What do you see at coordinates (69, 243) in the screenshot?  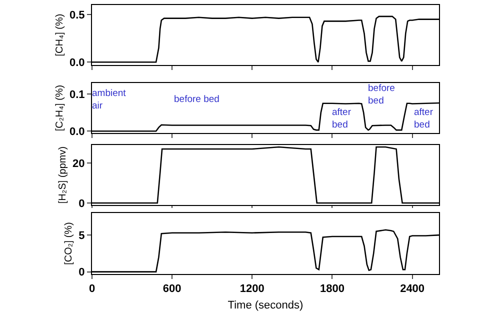 I see `y-axis-title: [CO₂] (%)` at bounding box center [69, 243].